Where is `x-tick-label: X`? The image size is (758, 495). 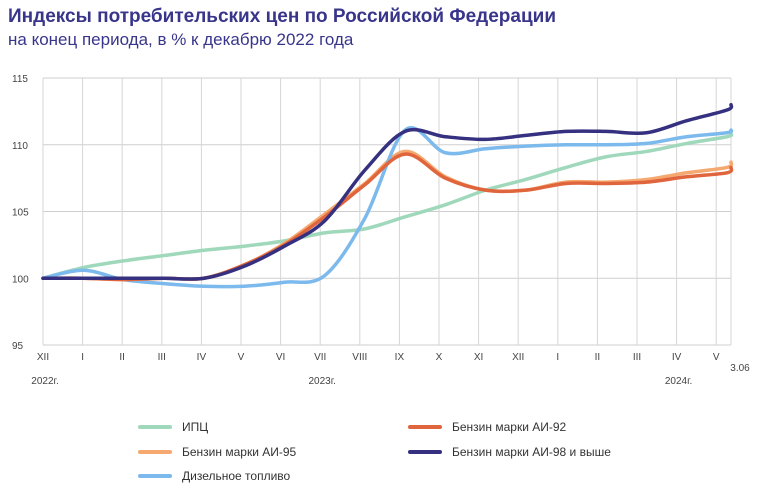 x-tick-label: X is located at coordinates (439, 357).